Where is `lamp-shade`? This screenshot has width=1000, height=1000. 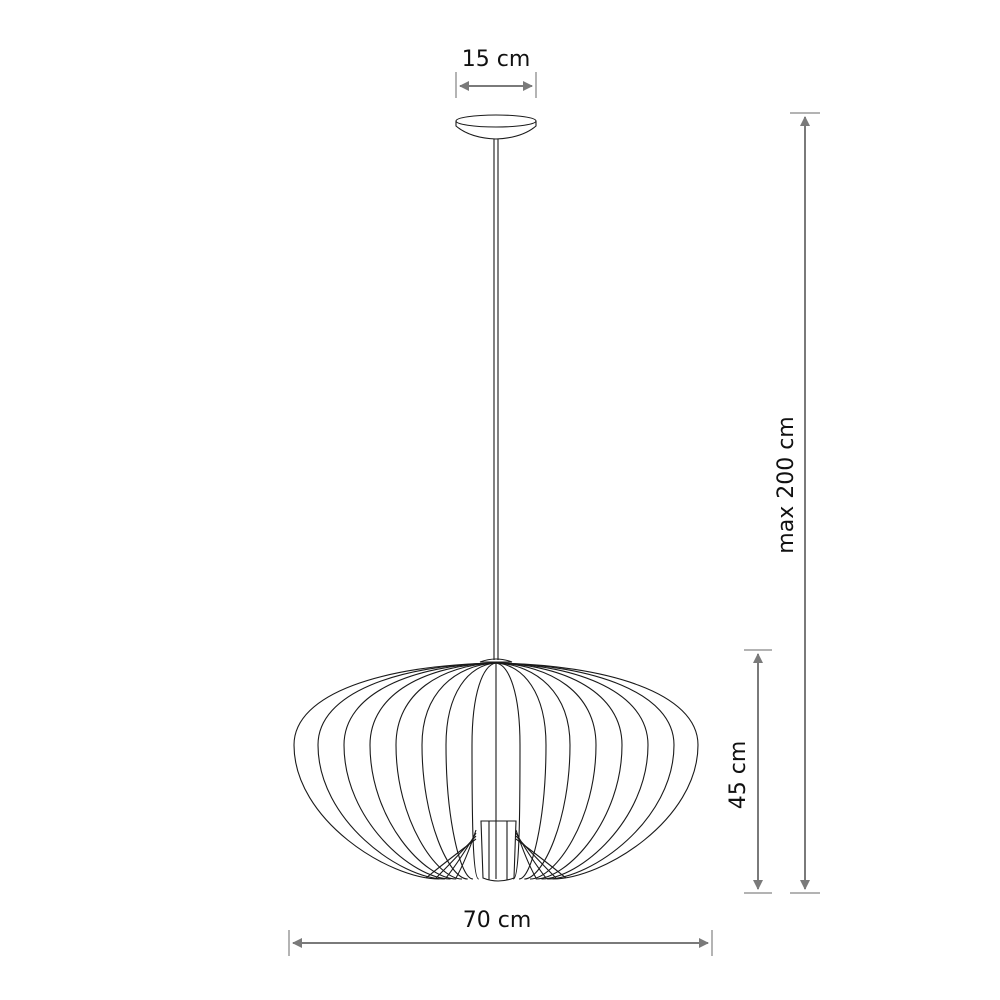
lamp-shade is located at coordinates (496, 770).